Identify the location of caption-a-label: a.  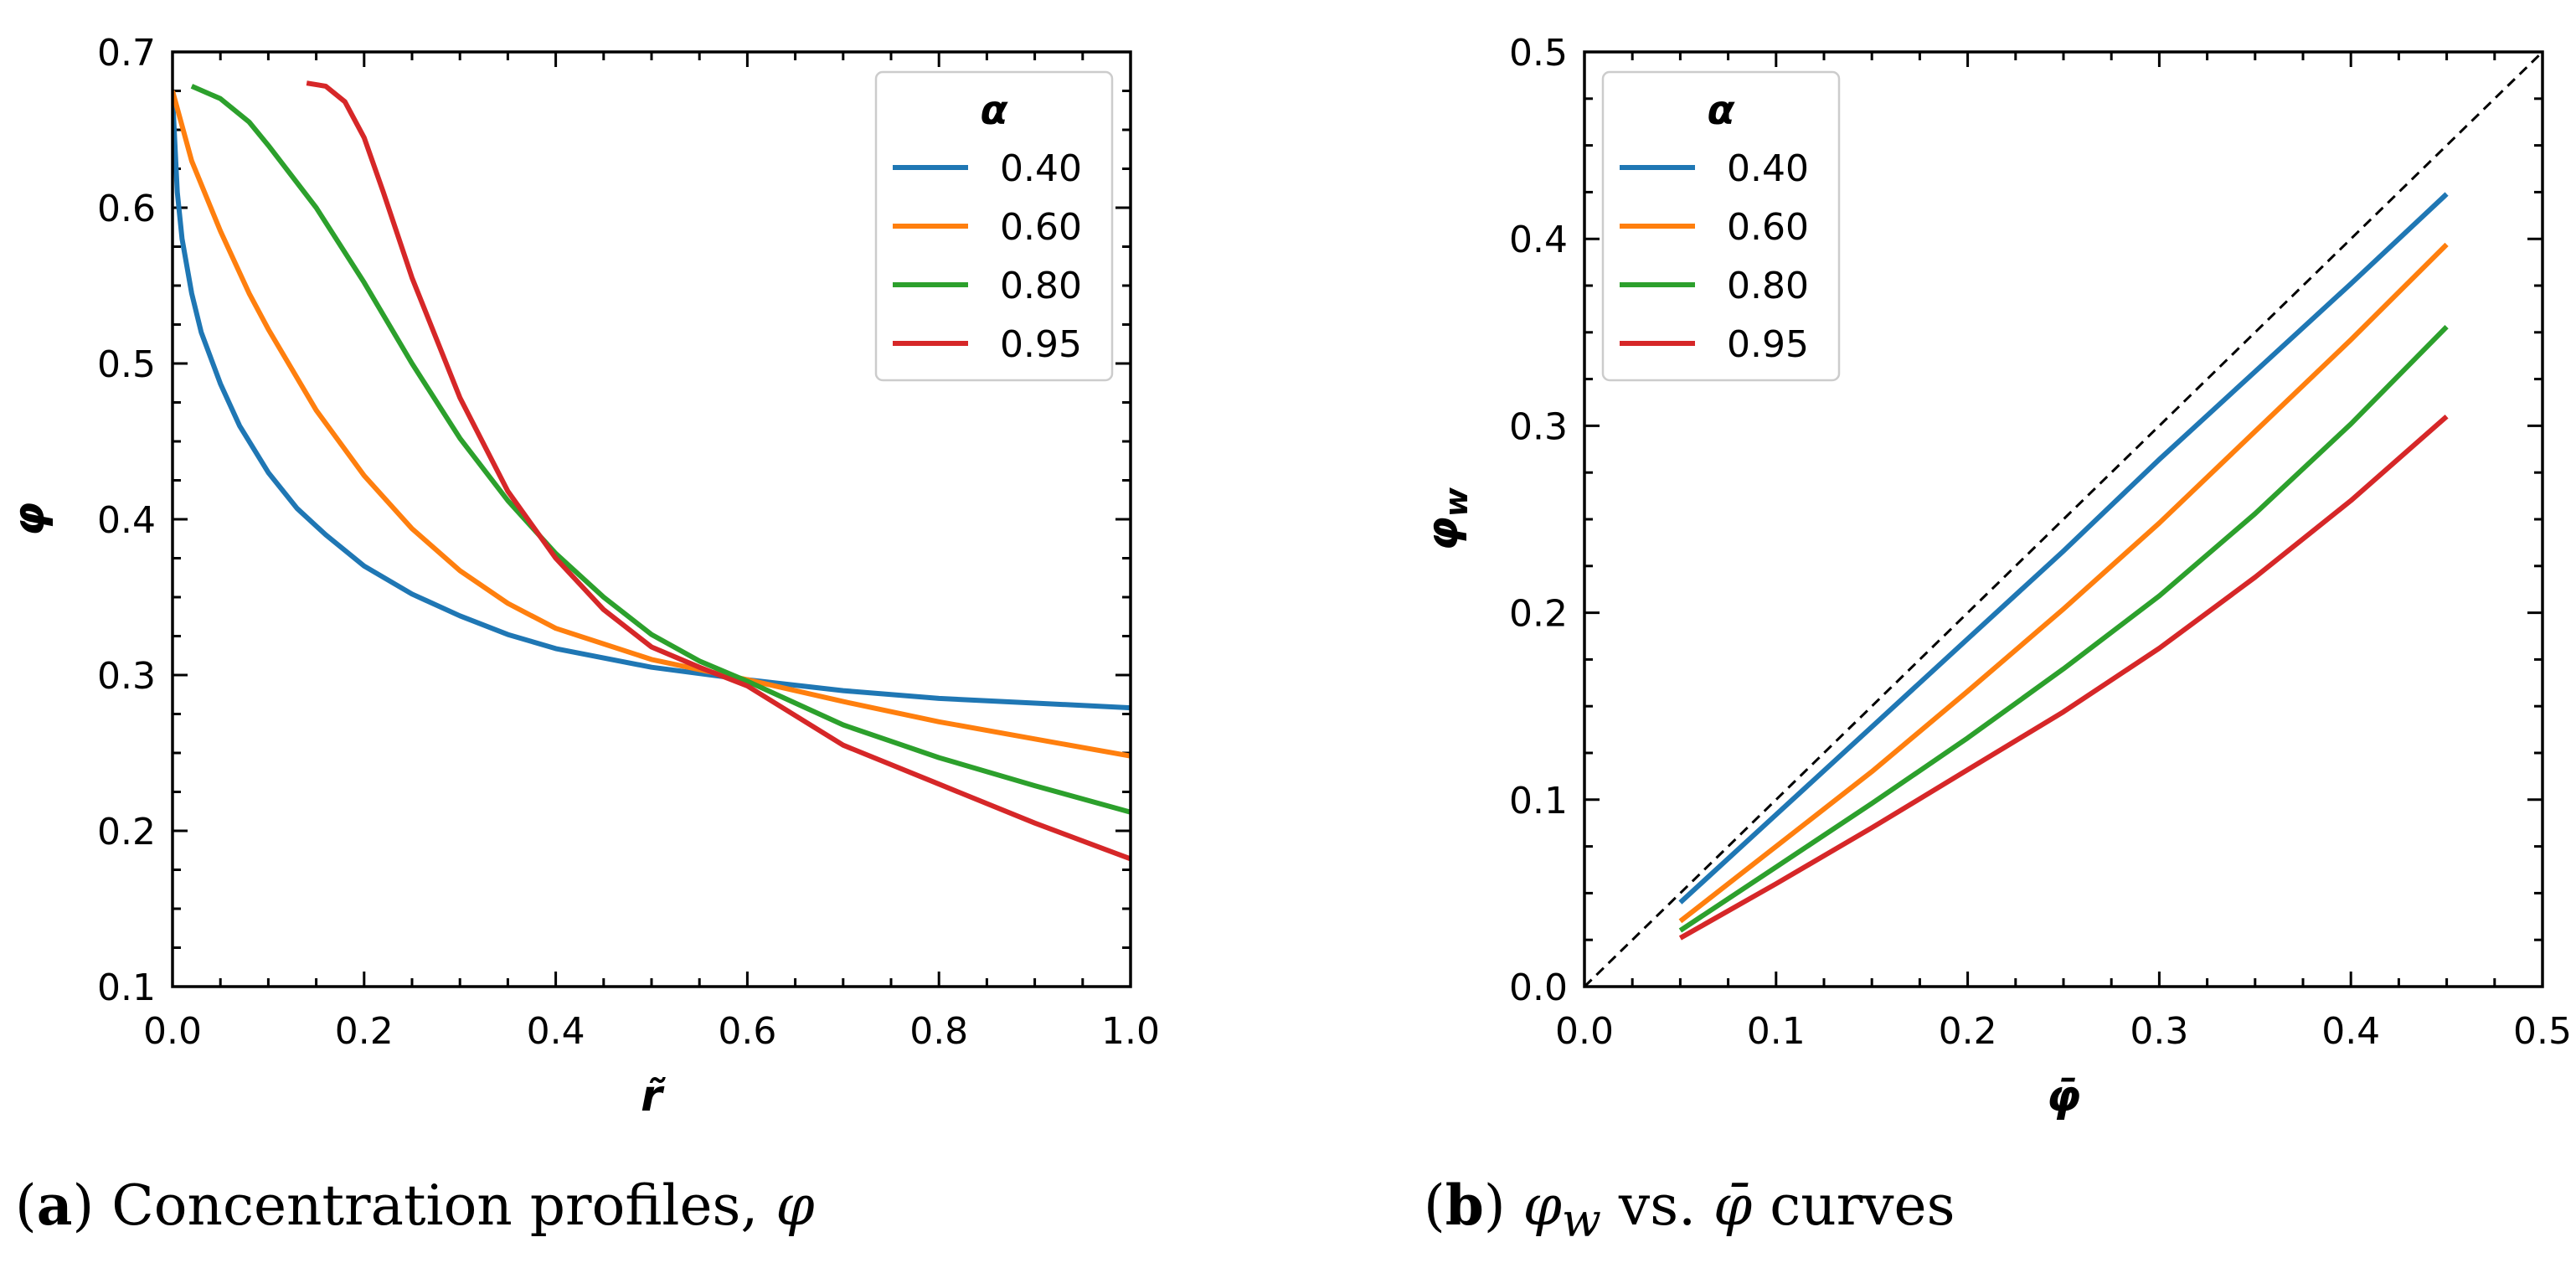
(54, 1205).